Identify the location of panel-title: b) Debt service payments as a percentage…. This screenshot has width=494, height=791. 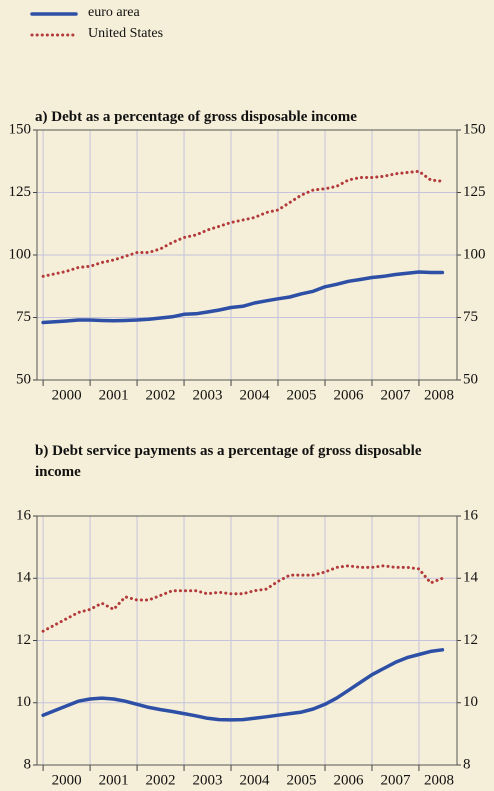
(228, 461).